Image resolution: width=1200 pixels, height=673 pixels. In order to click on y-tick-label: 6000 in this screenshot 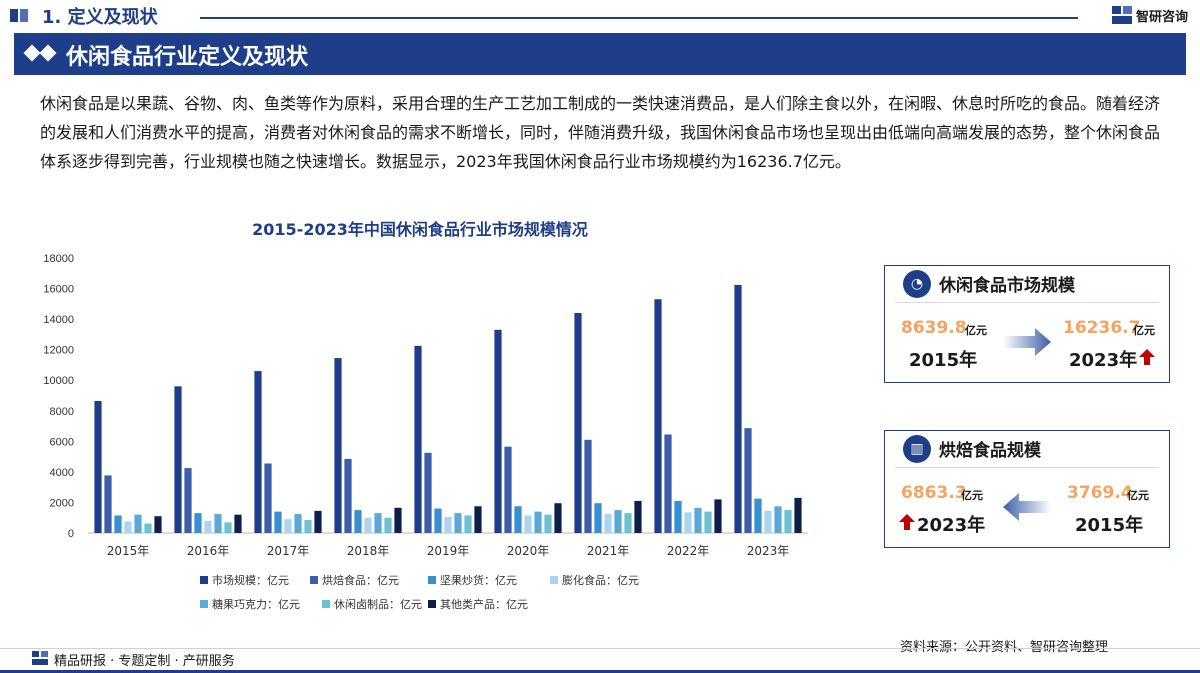, I will do `click(62, 442)`.